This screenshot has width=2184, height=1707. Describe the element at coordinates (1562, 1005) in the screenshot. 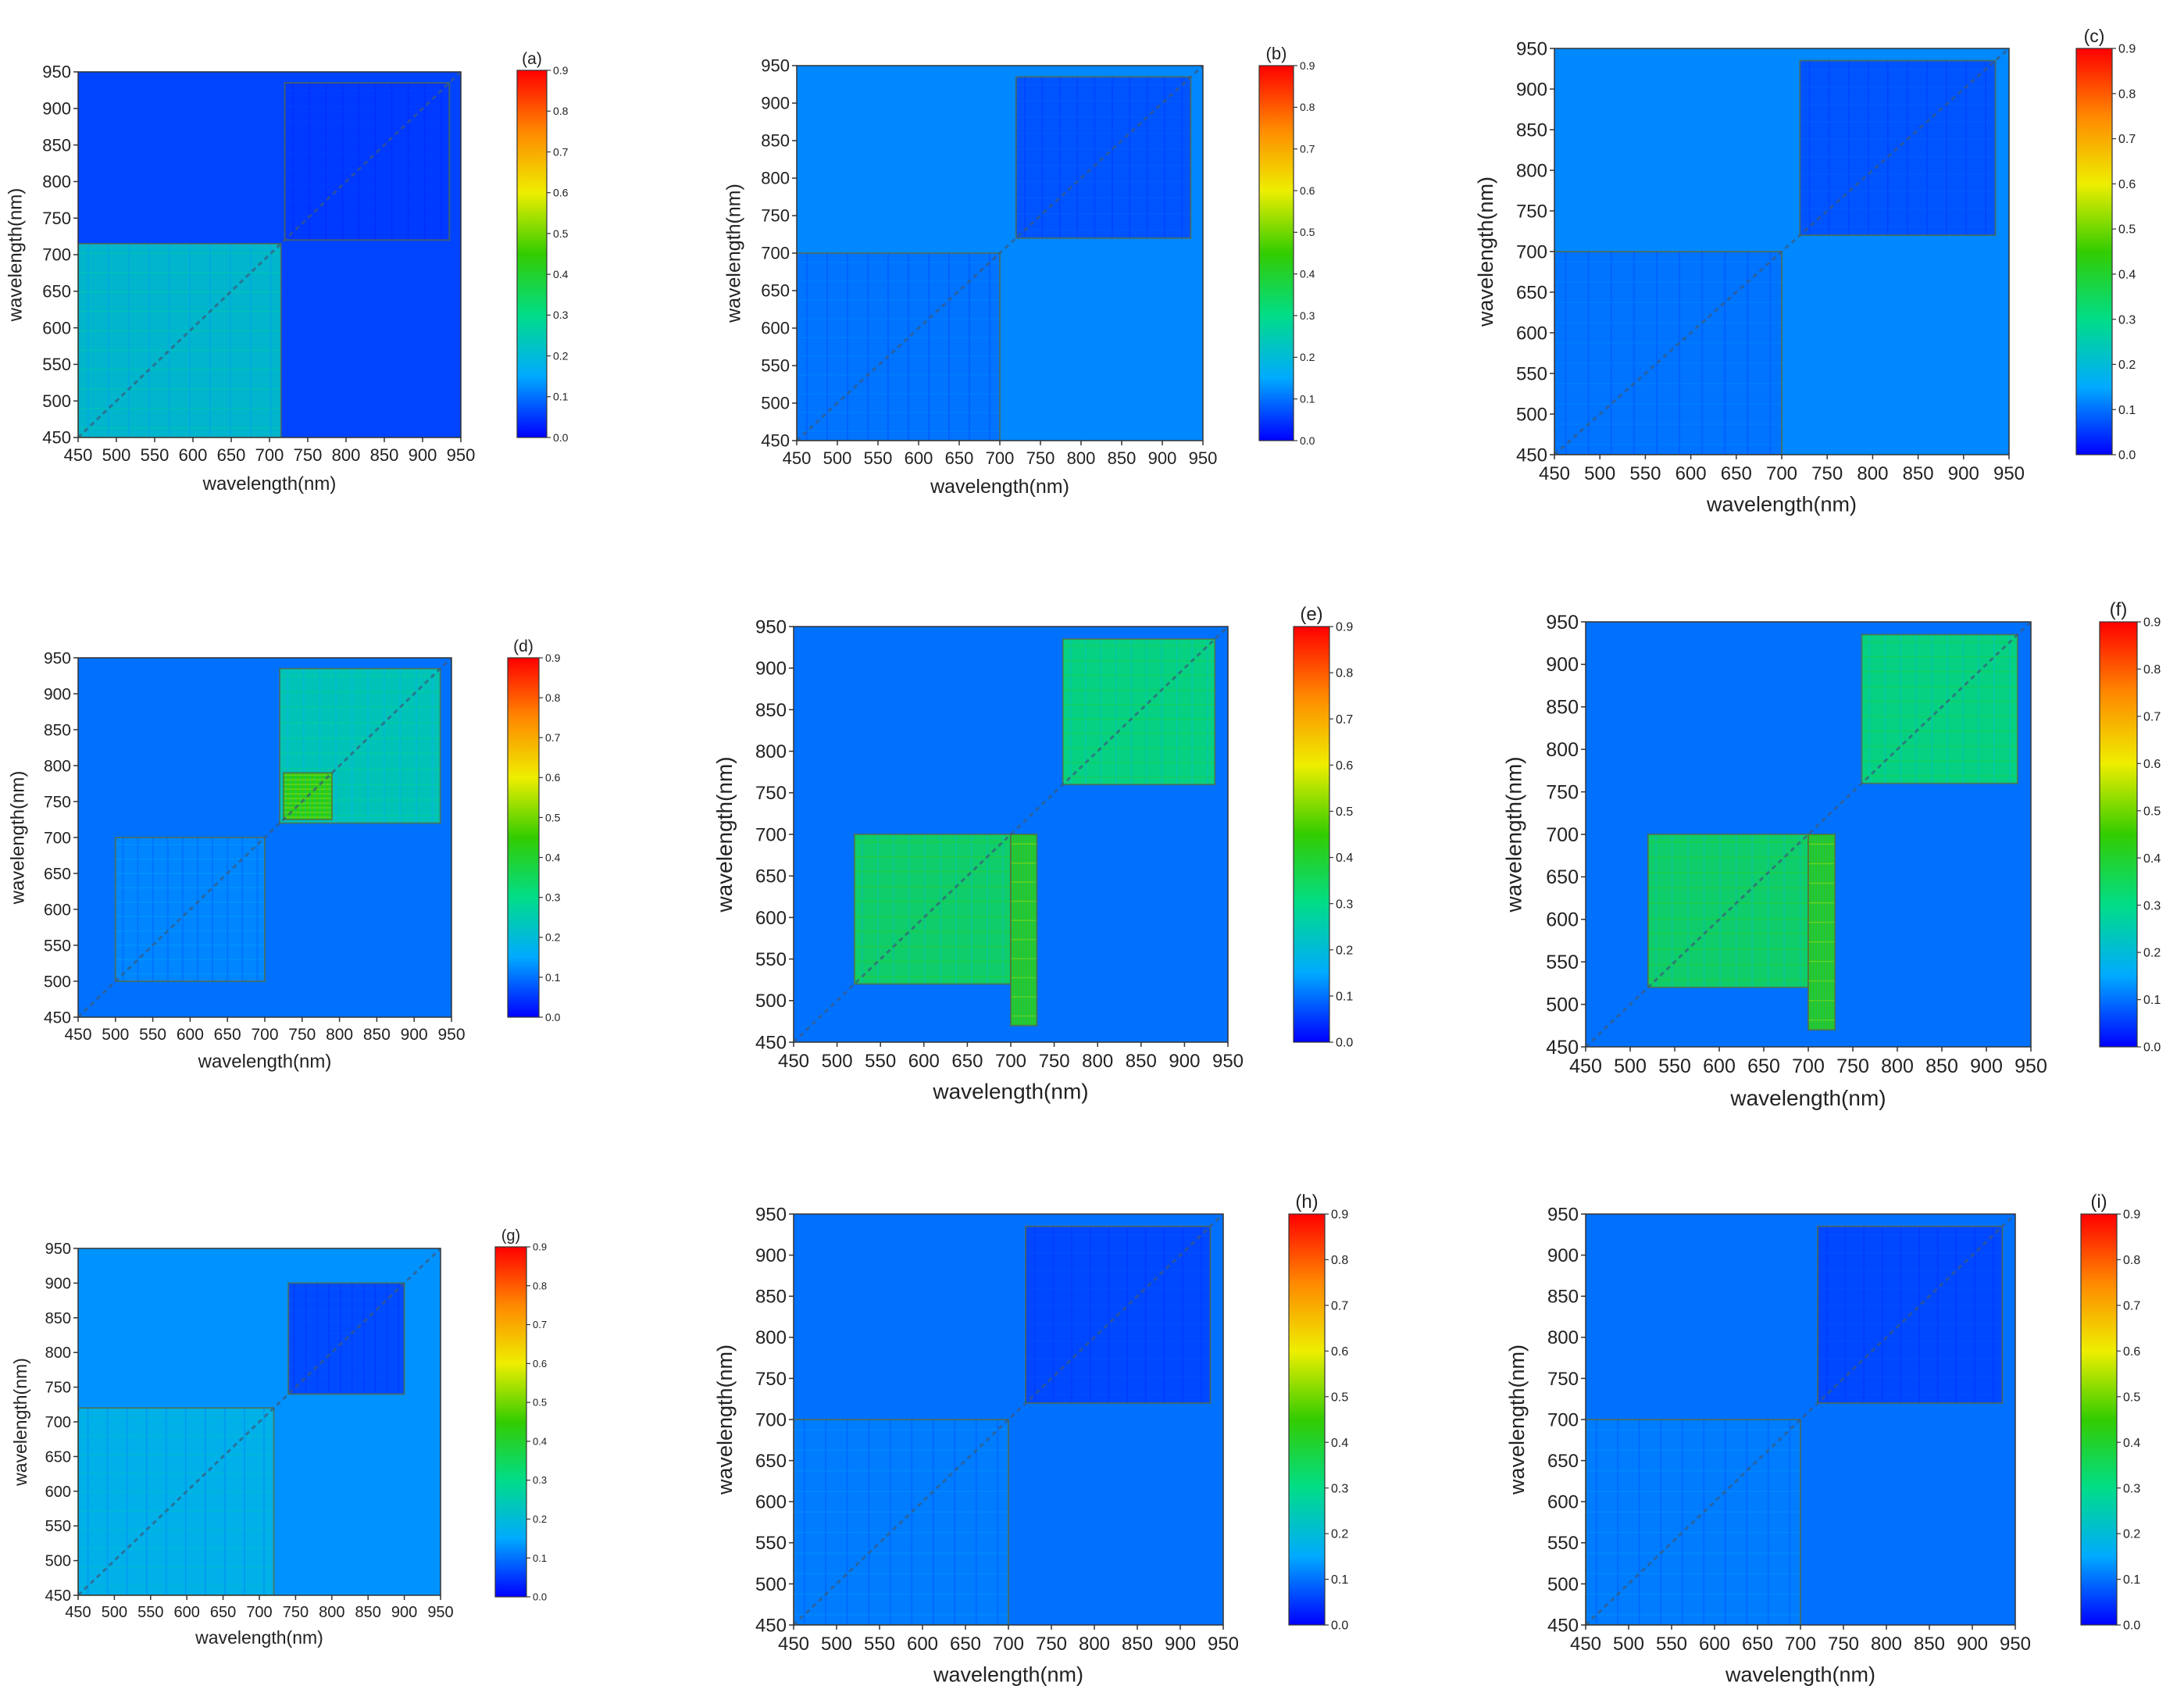

I see `y-tick-label: 500` at that location.